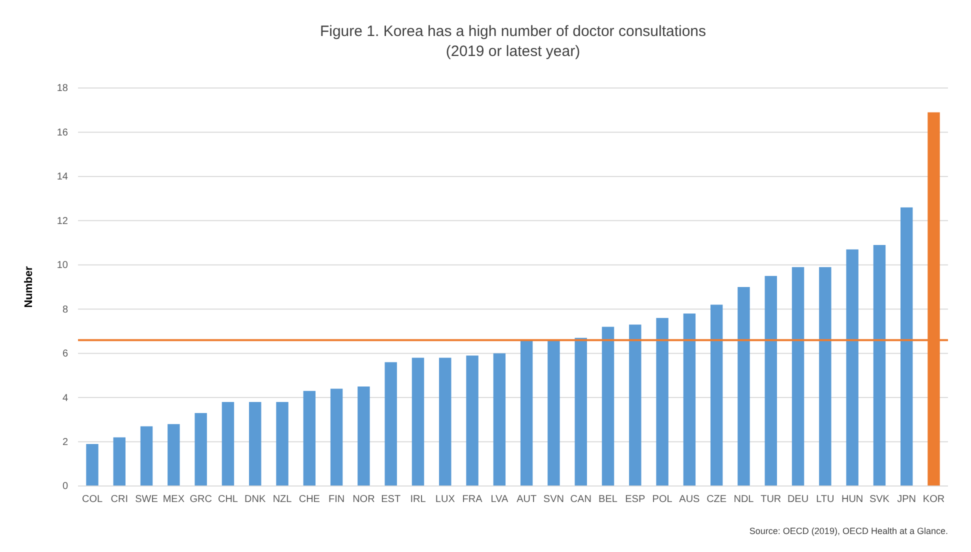 This screenshot has width=971, height=552. What do you see at coordinates (879, 499) in the screenshot?
I see `x-tick-label: SVK` at bounding box center [879, 499].